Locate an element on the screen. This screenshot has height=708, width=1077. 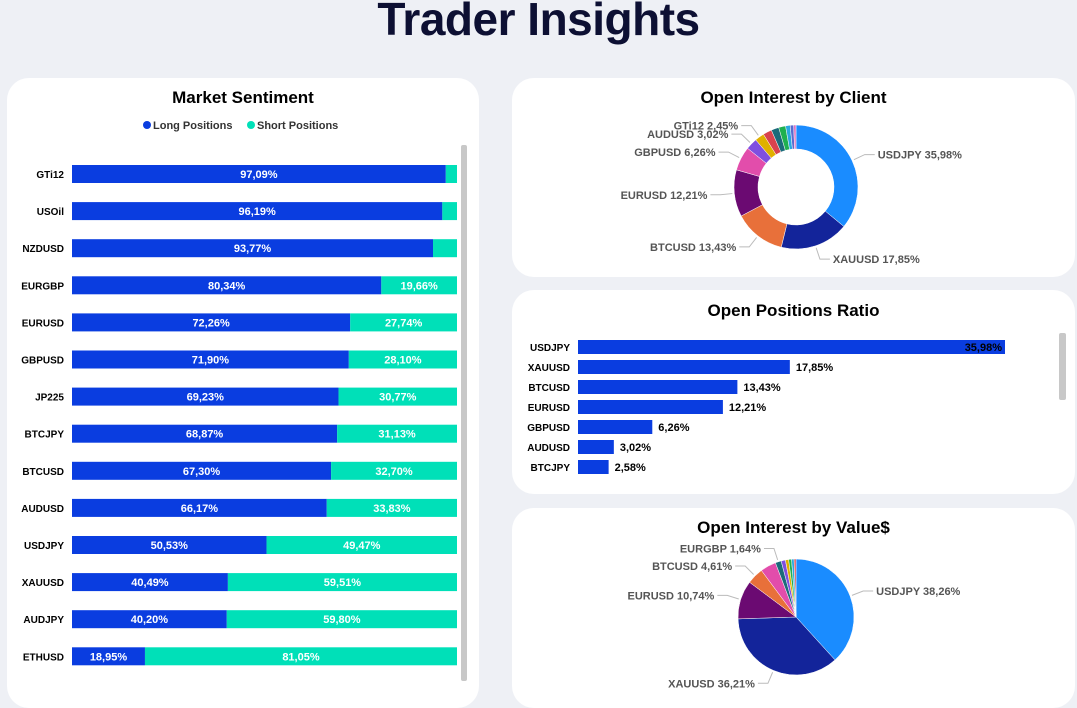
short-value-label: 59,80% is located at coordinates (342, 620).